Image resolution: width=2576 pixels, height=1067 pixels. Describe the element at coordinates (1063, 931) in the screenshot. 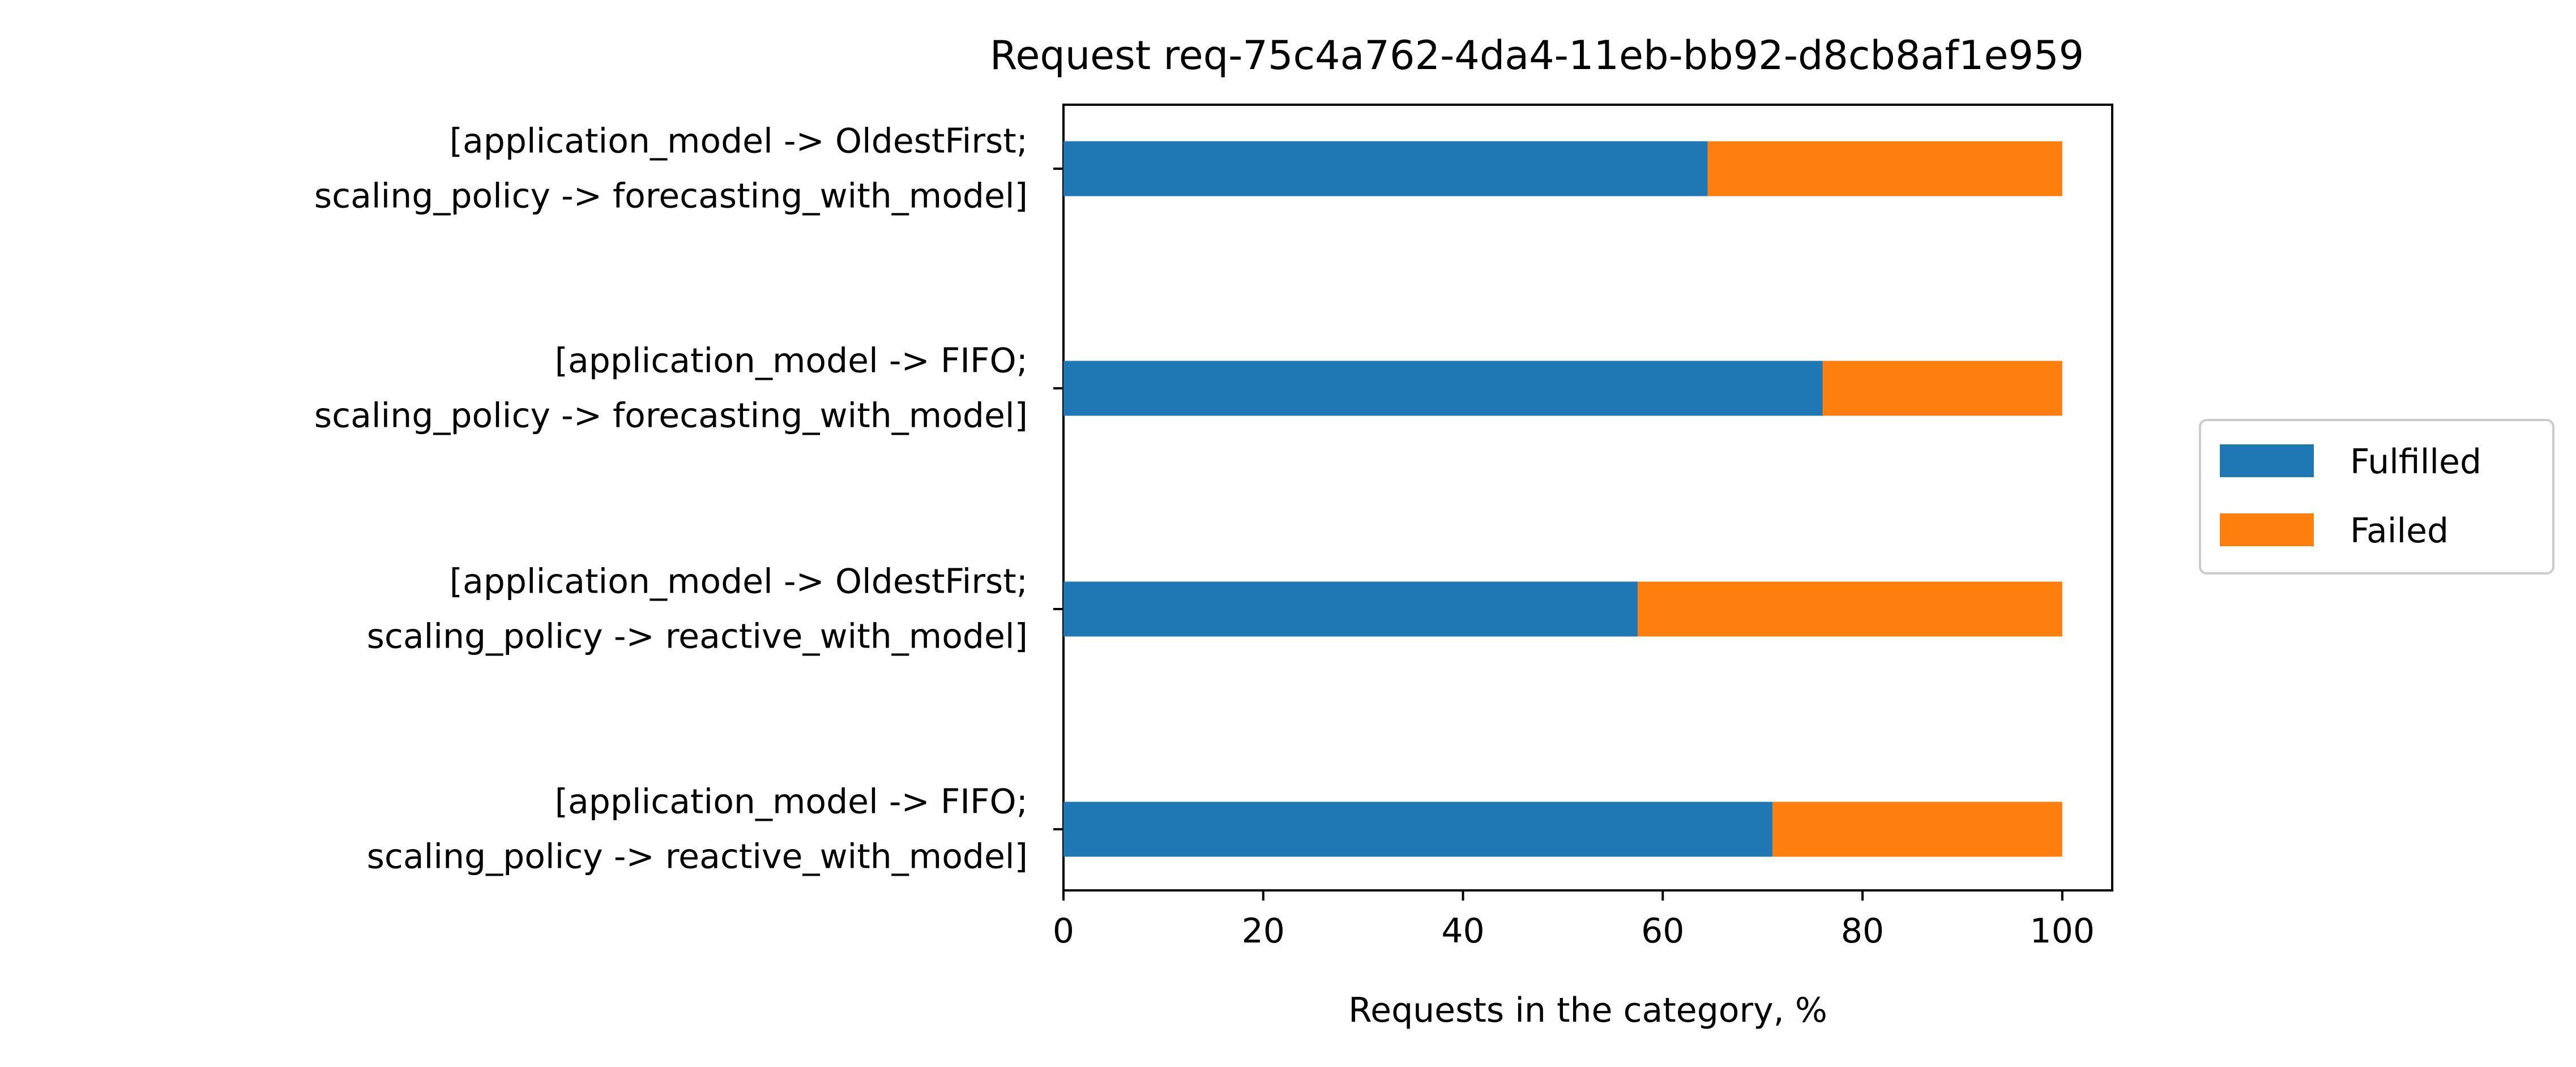

I see `x-tick-label: 0` at that location.